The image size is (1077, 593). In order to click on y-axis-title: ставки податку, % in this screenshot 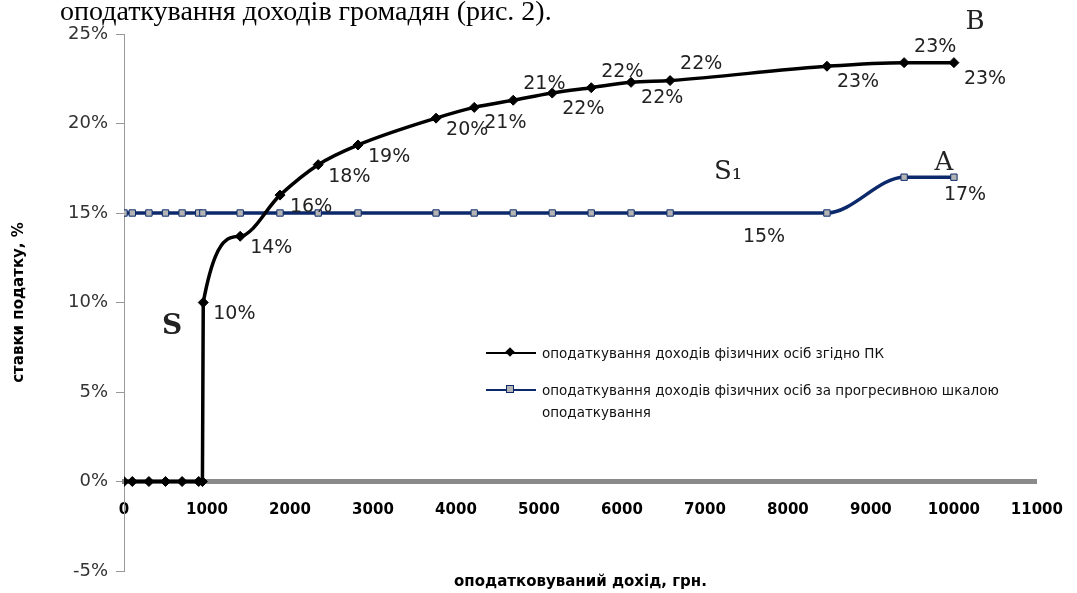, I will do `click(17, 302)`.